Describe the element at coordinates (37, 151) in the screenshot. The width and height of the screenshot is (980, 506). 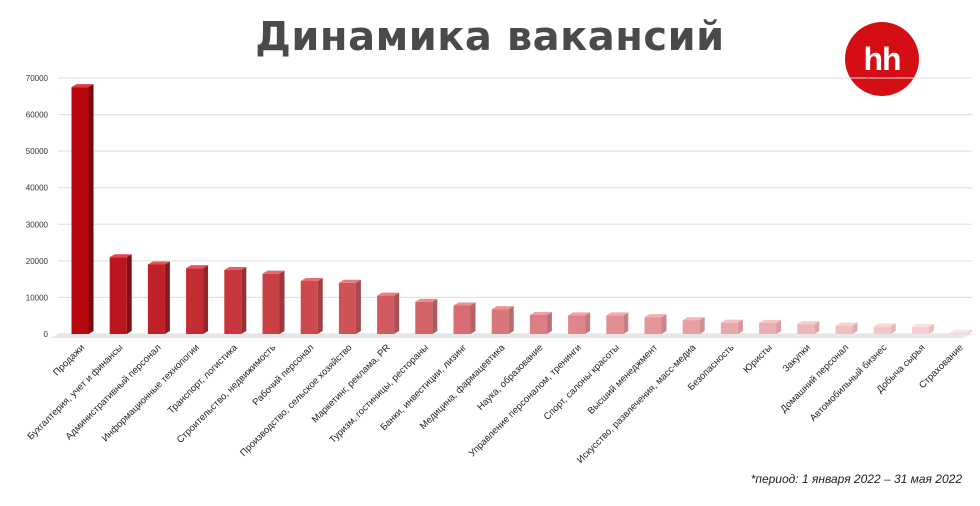
I see `y-tick-label: 50000` at that location.